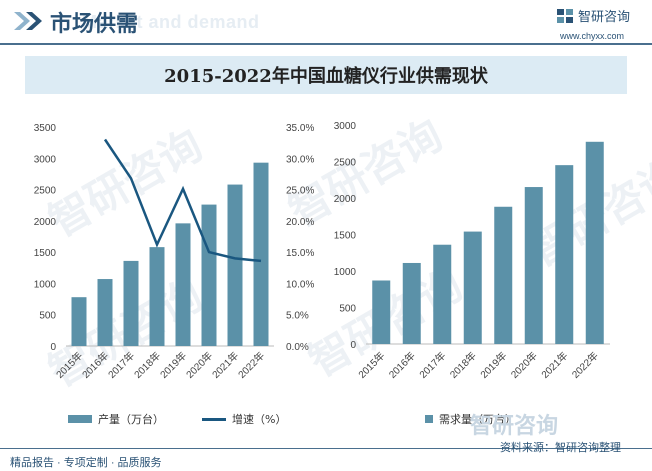  Describe the element at coordinates (300, 253) in the screenshot. I see `y-right-tick-label: 15.0%` at that location.